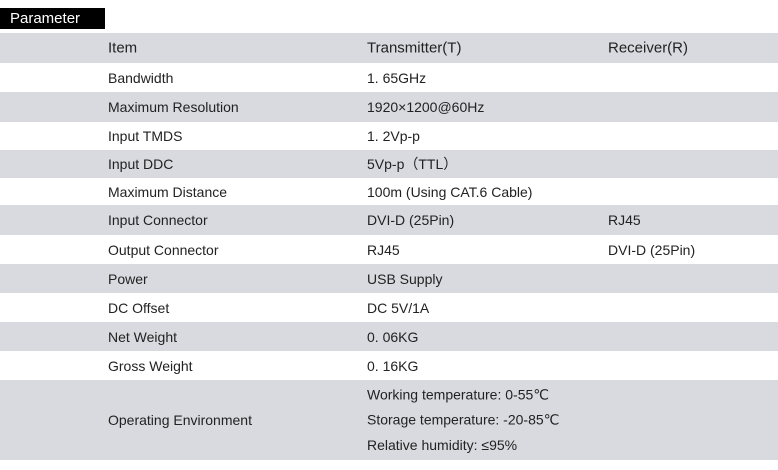  I want to click on transmitter-cell: 1. 2Vp-p, so click(393, 136).